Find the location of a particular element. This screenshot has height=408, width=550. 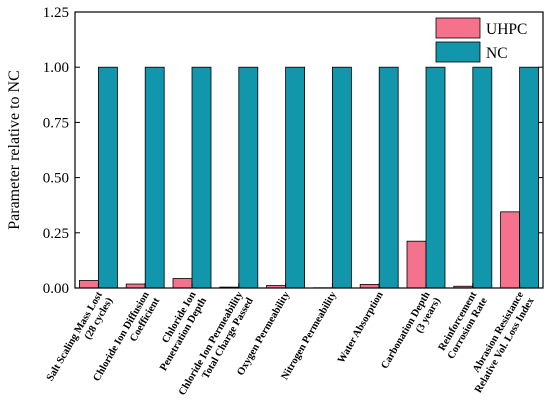

x-category-line: Nitrogen Permeability is located at coordinates (310, 335).